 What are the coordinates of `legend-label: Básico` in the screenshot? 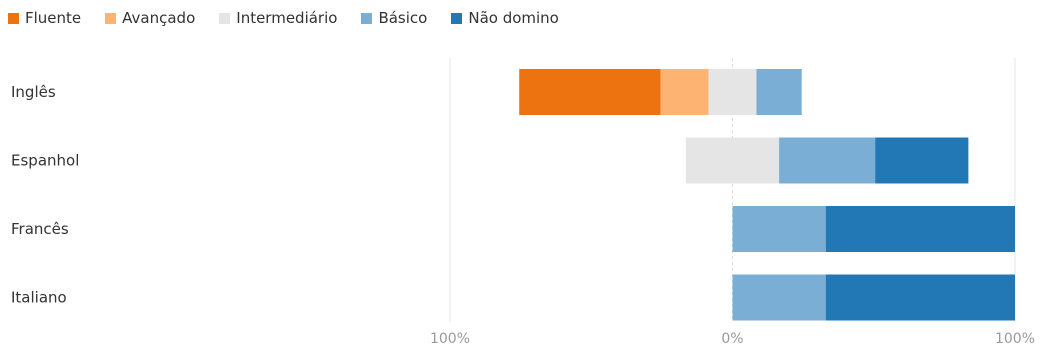 It's located at (403, 18).